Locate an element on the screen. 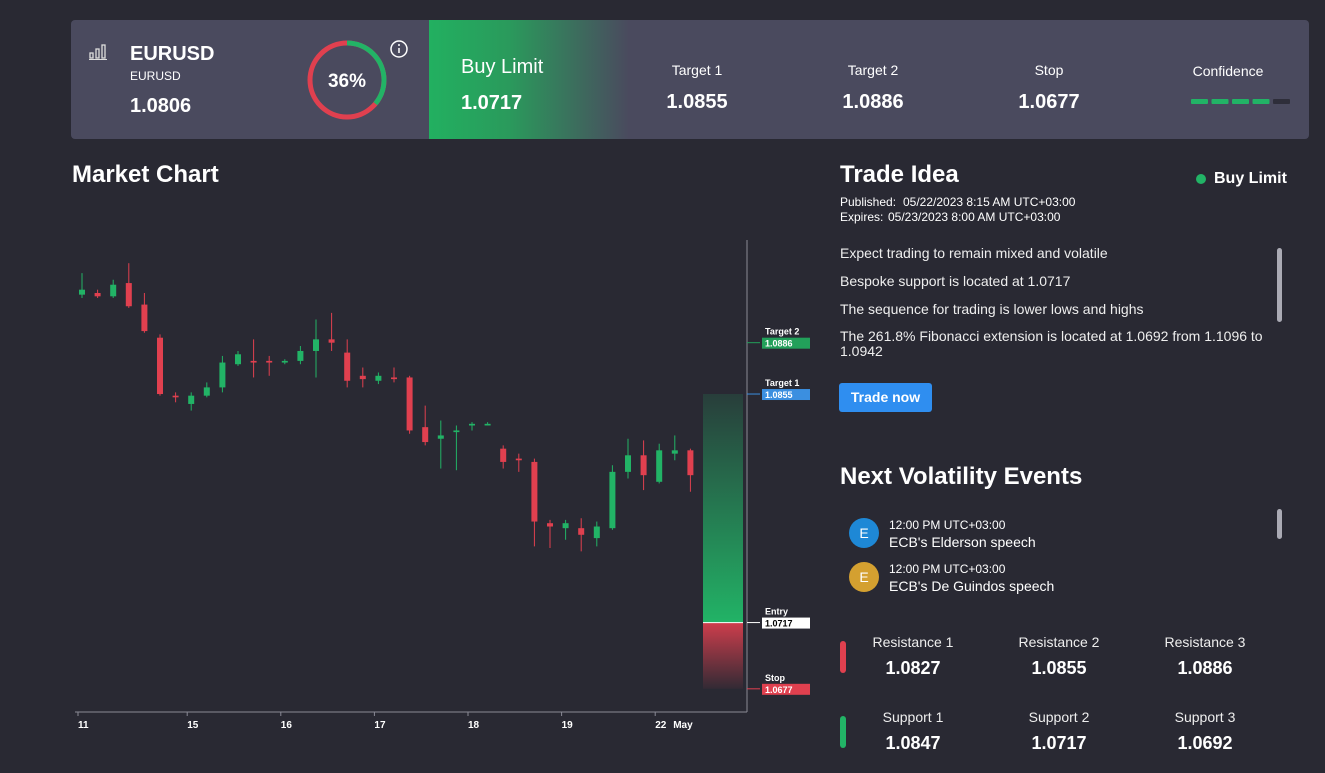 The height and width of the screenshot is (773, 1325). published-label: Published: is located at coordinates (868, 202).